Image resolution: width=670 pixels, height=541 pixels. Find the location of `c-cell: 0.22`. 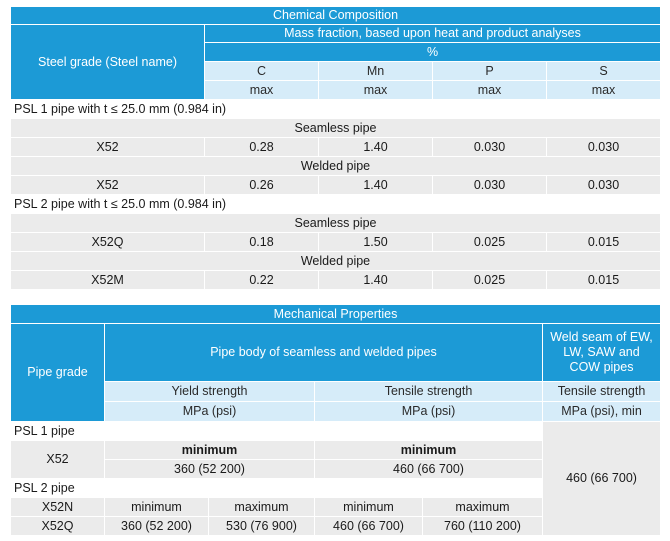

c-cell: 0.22 is located at coordinates (261, 280).